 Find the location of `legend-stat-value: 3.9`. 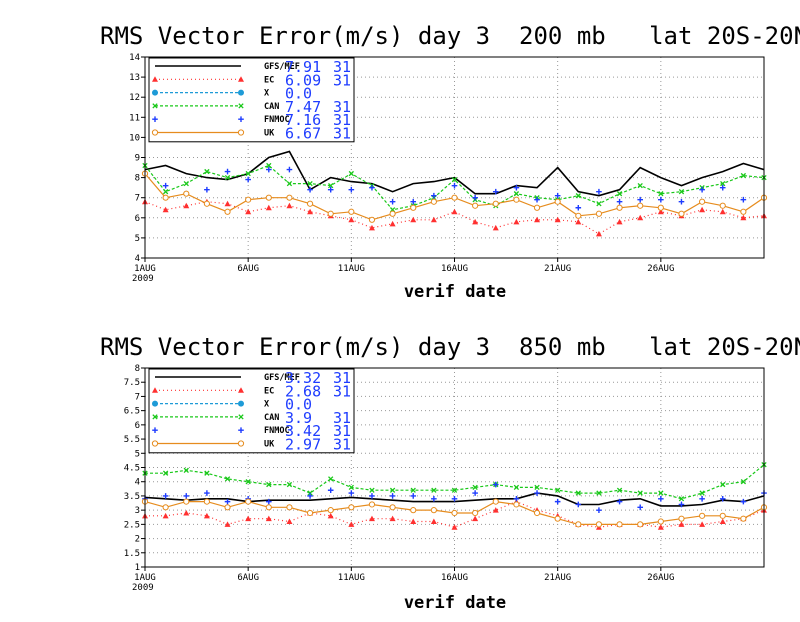

legend-stat-value: 3.9 is located at coordinates (298, 418).